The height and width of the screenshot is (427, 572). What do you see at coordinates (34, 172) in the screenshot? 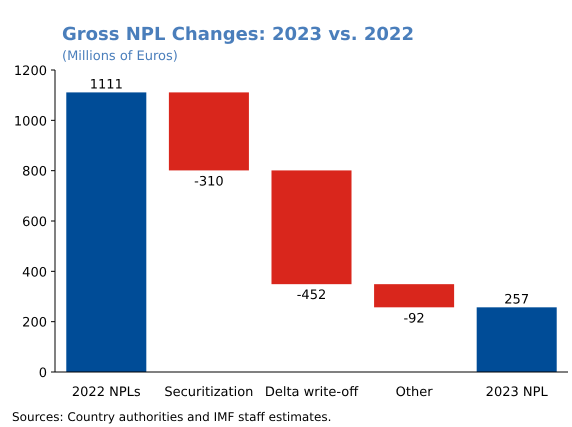
I see `y-tick-label: 800` at bounding box center [34, 172].